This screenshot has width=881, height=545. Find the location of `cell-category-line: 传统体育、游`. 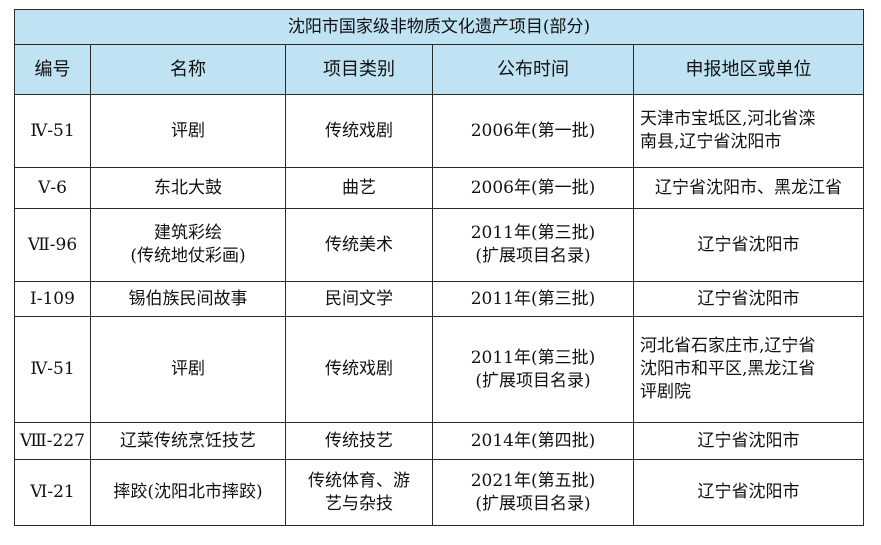

cell-category-line: 传统体育、游 is located at coordinates (359, 480).